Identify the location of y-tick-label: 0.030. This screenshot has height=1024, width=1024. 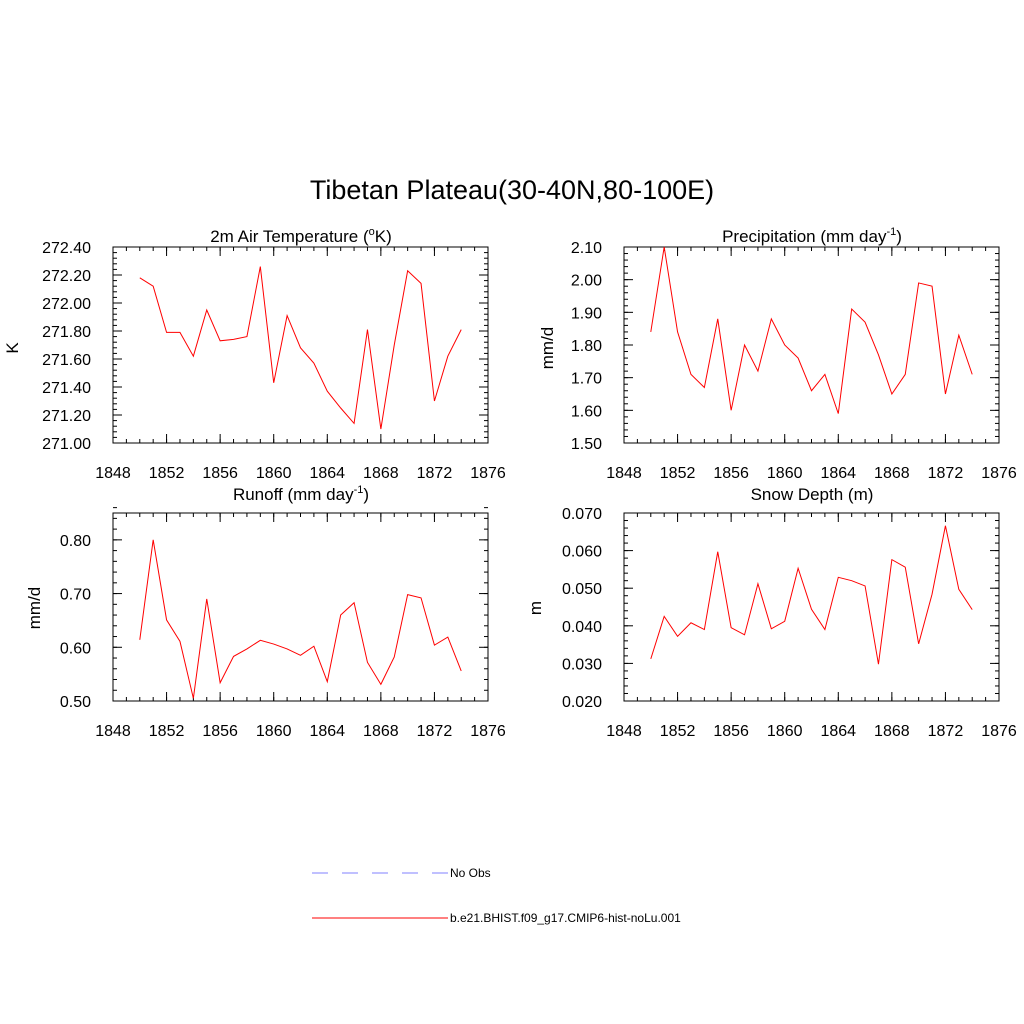
(582, 664).